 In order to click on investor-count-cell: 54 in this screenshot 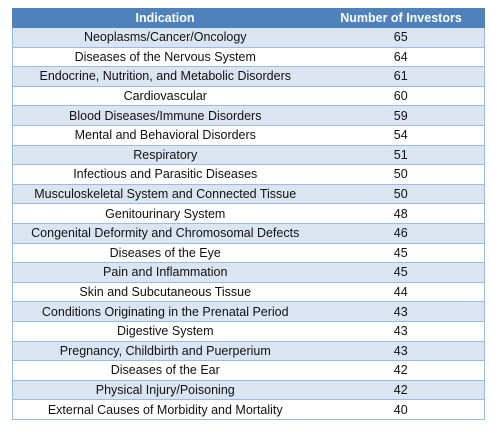, I will do `click(401, 135)`.